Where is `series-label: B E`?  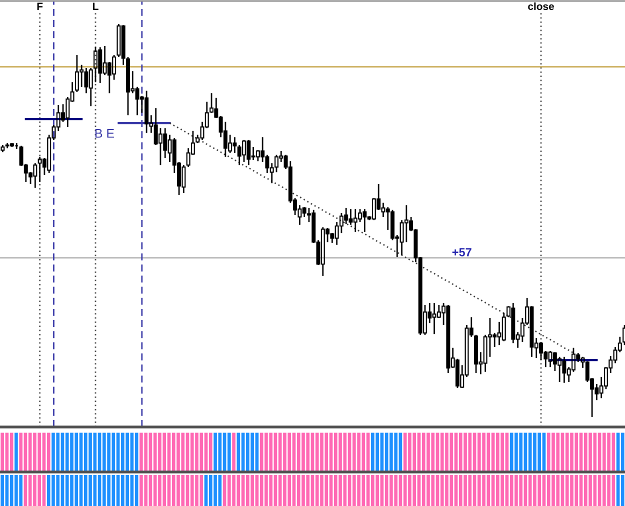
series-label: B E is located at coordinates (104, 133).